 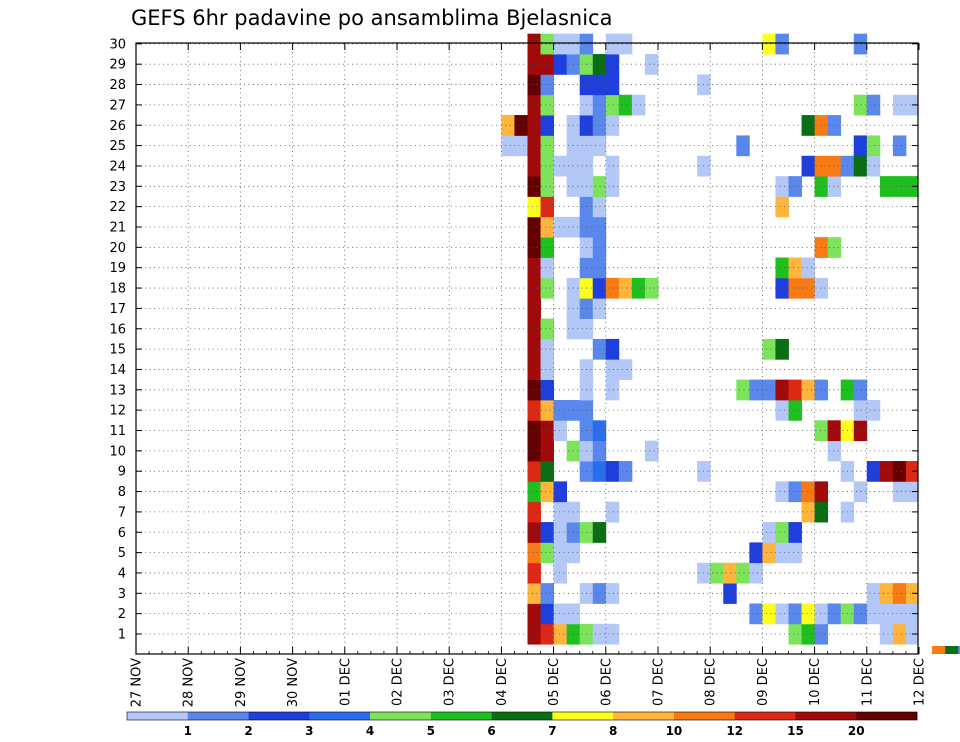 What do you see at coordinates (293, 682) in the screenshot?
I see `x-tick-label: 30 NOV` at bounding box center [293, 682].